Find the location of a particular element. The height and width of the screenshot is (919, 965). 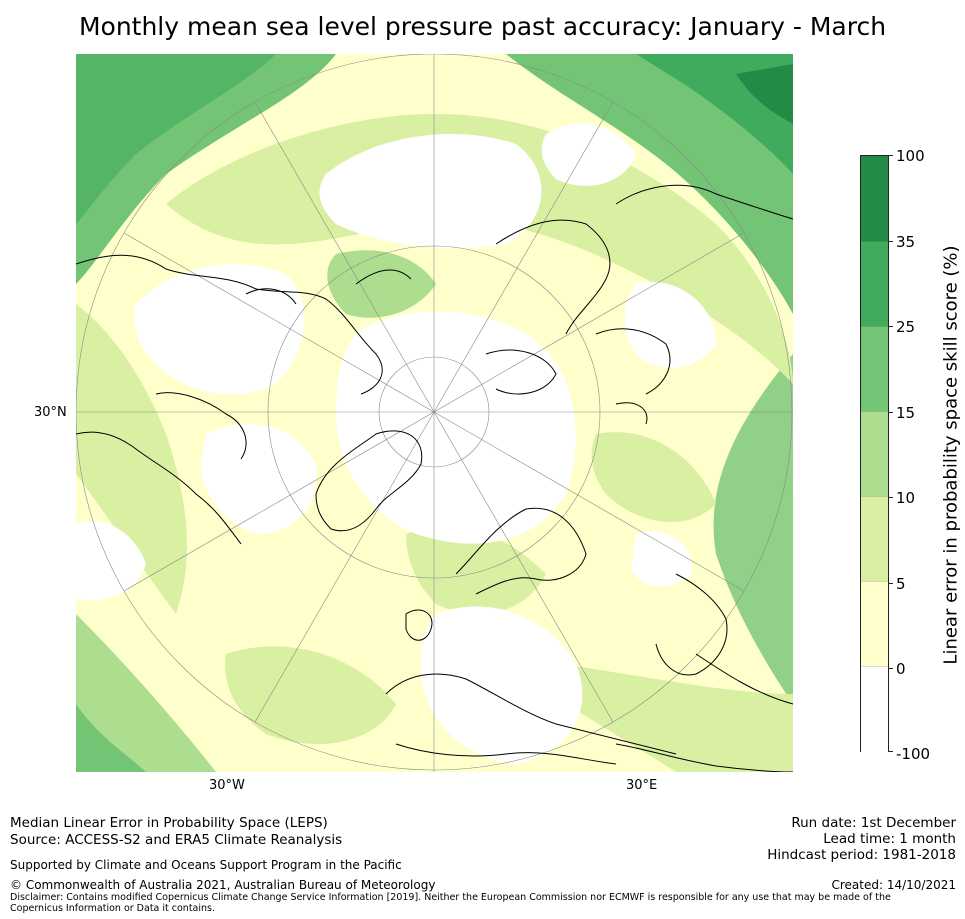

colorbar-tick-35: 35 is located at coordinates (906, 242).